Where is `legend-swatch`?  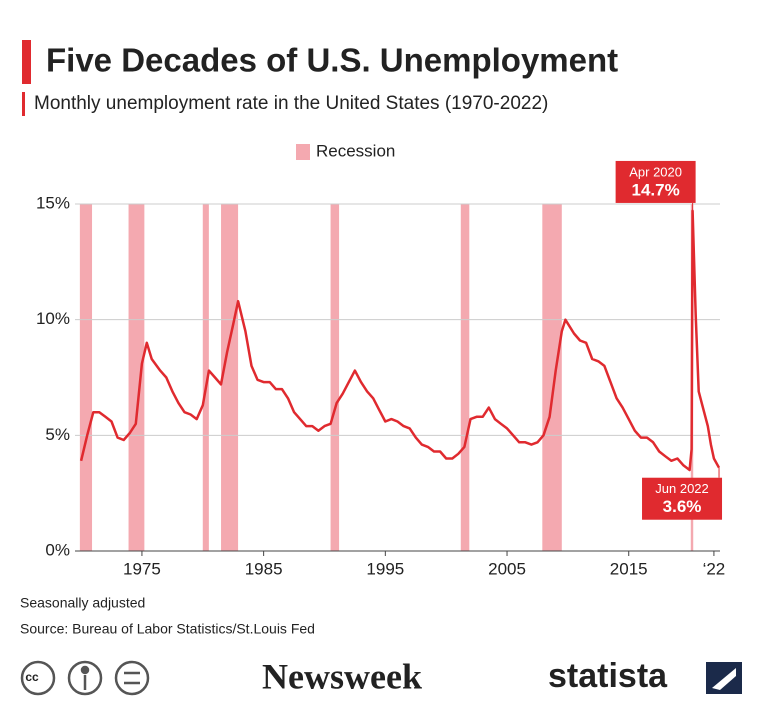
legend-swatch is located at coordinates (303, 152).